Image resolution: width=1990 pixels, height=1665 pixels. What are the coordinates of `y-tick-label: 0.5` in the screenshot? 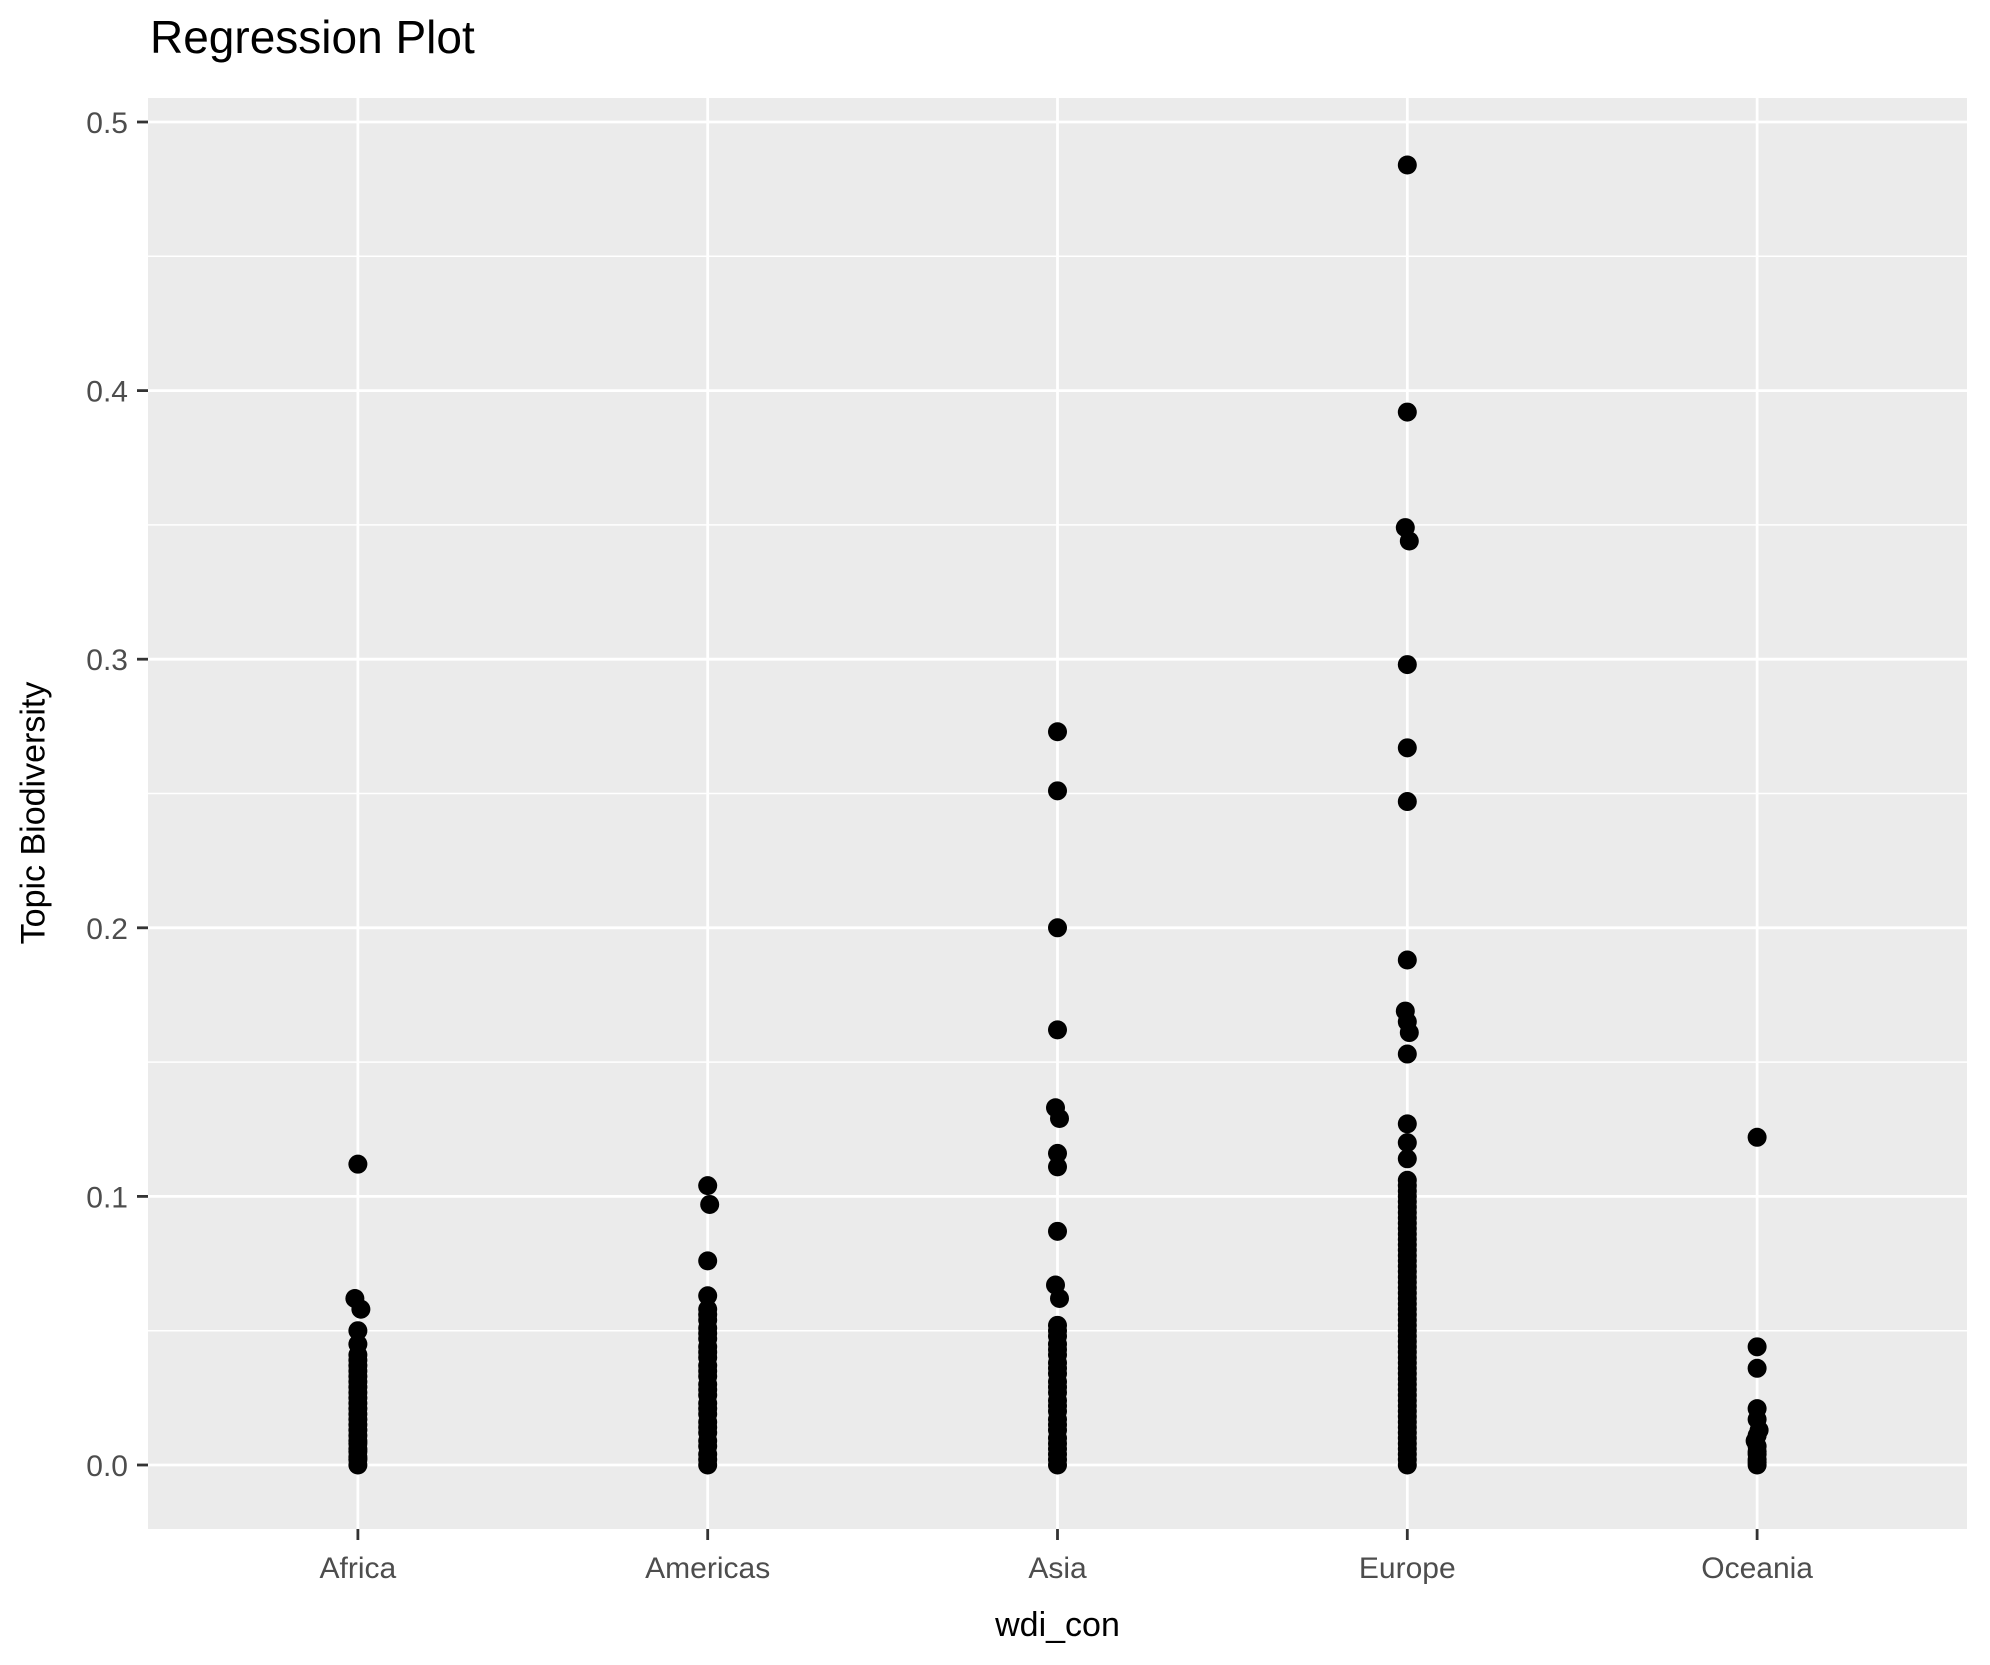 It's located at (107, 123).